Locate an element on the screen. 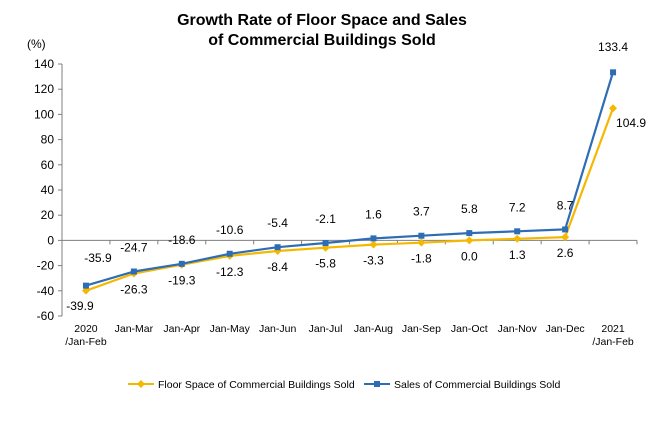 This screenshot has height=421, width=667. y-tick-label: 20 is located at coordinates (48, 215).